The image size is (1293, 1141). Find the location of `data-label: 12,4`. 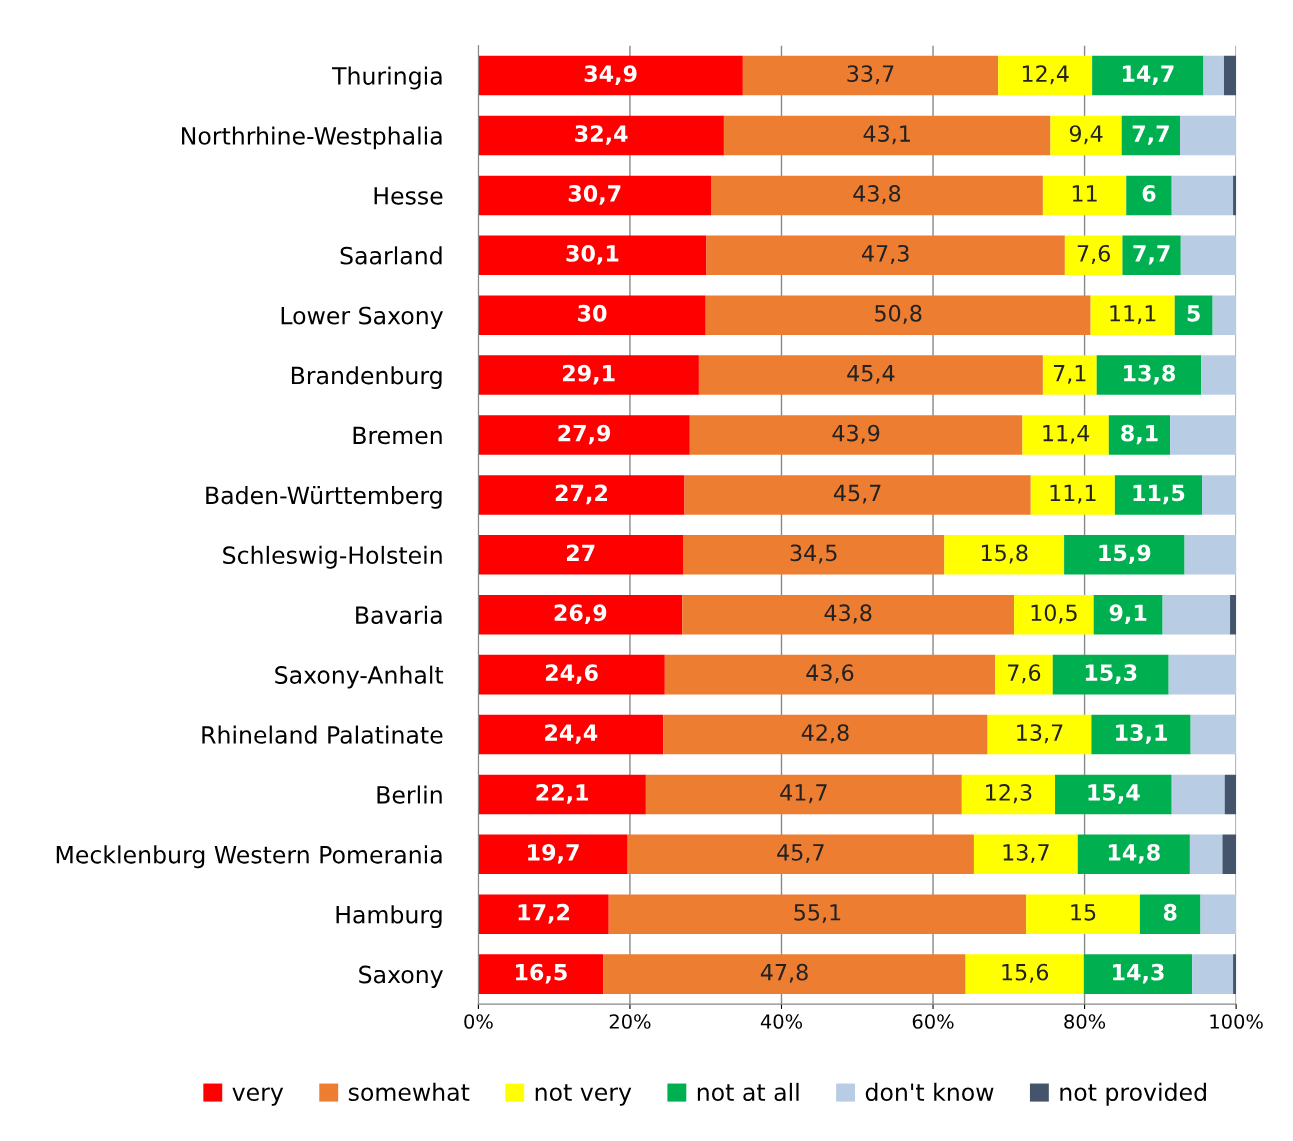

data-label: 12,4 is located at coordinates (1045, 75).